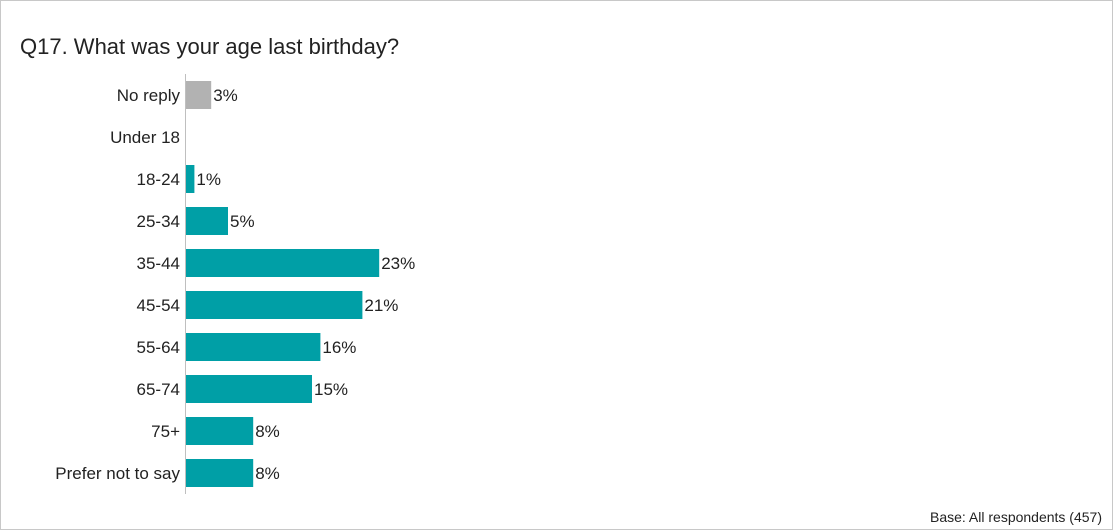  I want to click on value-label: 15%, so click(331, 389).